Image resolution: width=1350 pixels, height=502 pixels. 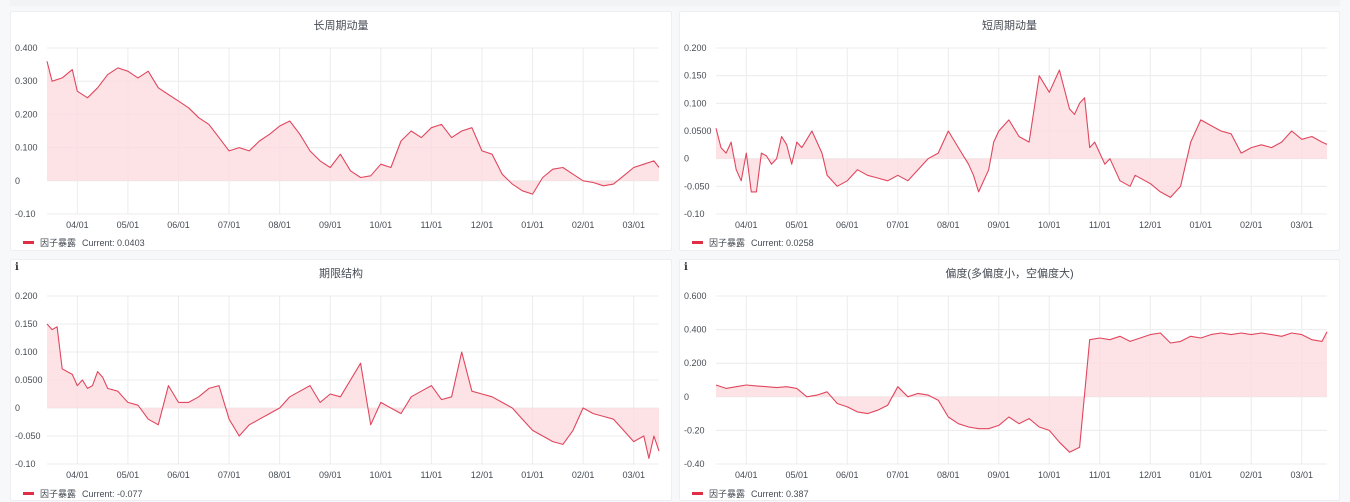 What do you see at coordinates (26, 81) in the screenshot?
I see `y-tick-label: 0.300` at bounding box center [26, 81].